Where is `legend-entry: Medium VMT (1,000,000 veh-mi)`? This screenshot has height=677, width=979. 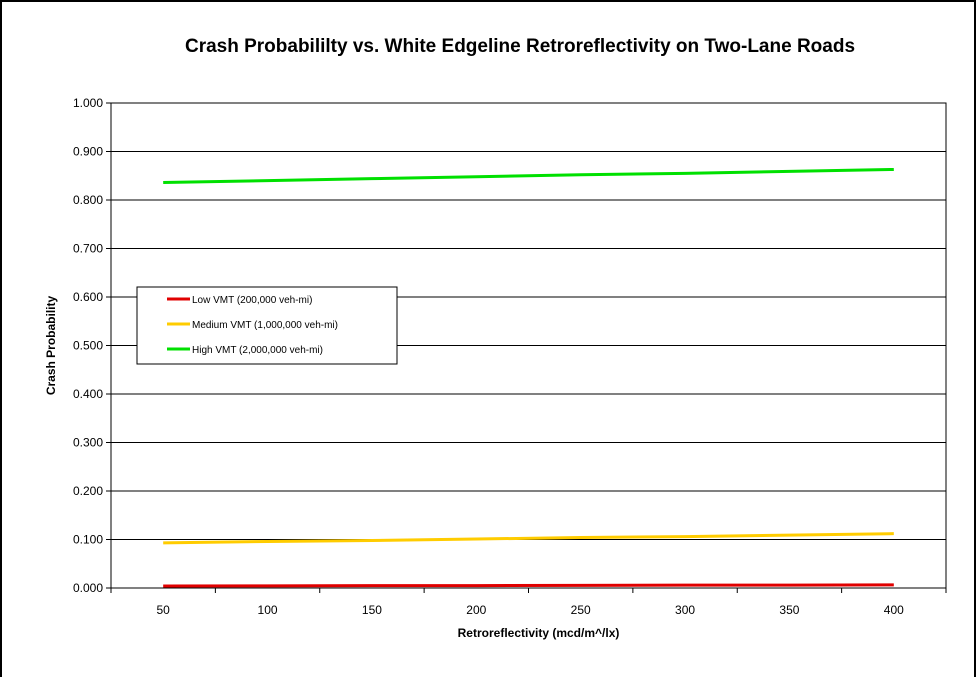
legend-entry: Medium VMT (1,000,000 veh-mi) is located at coordinates (265, 325).